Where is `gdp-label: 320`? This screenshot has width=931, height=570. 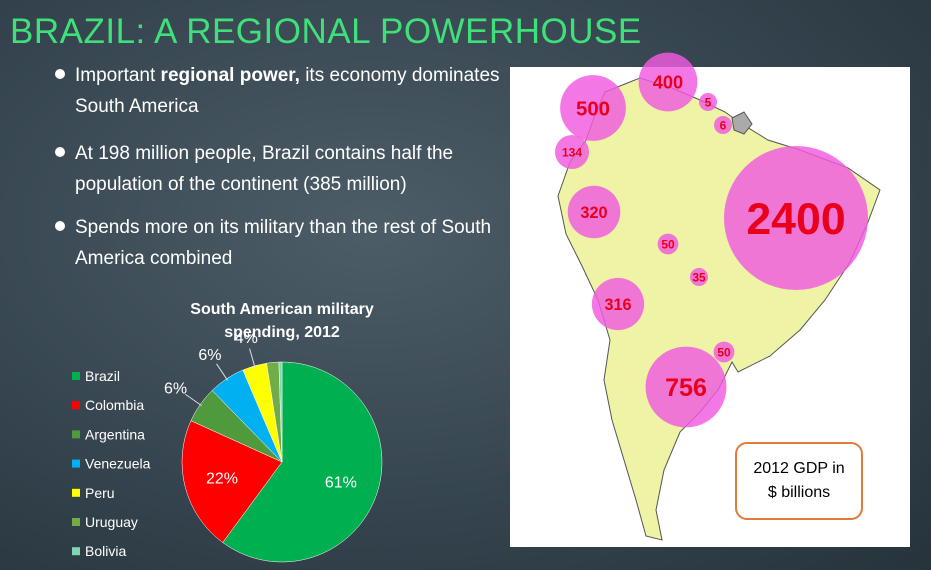 gdp-label: 320 is located at coordinates (593, 213).